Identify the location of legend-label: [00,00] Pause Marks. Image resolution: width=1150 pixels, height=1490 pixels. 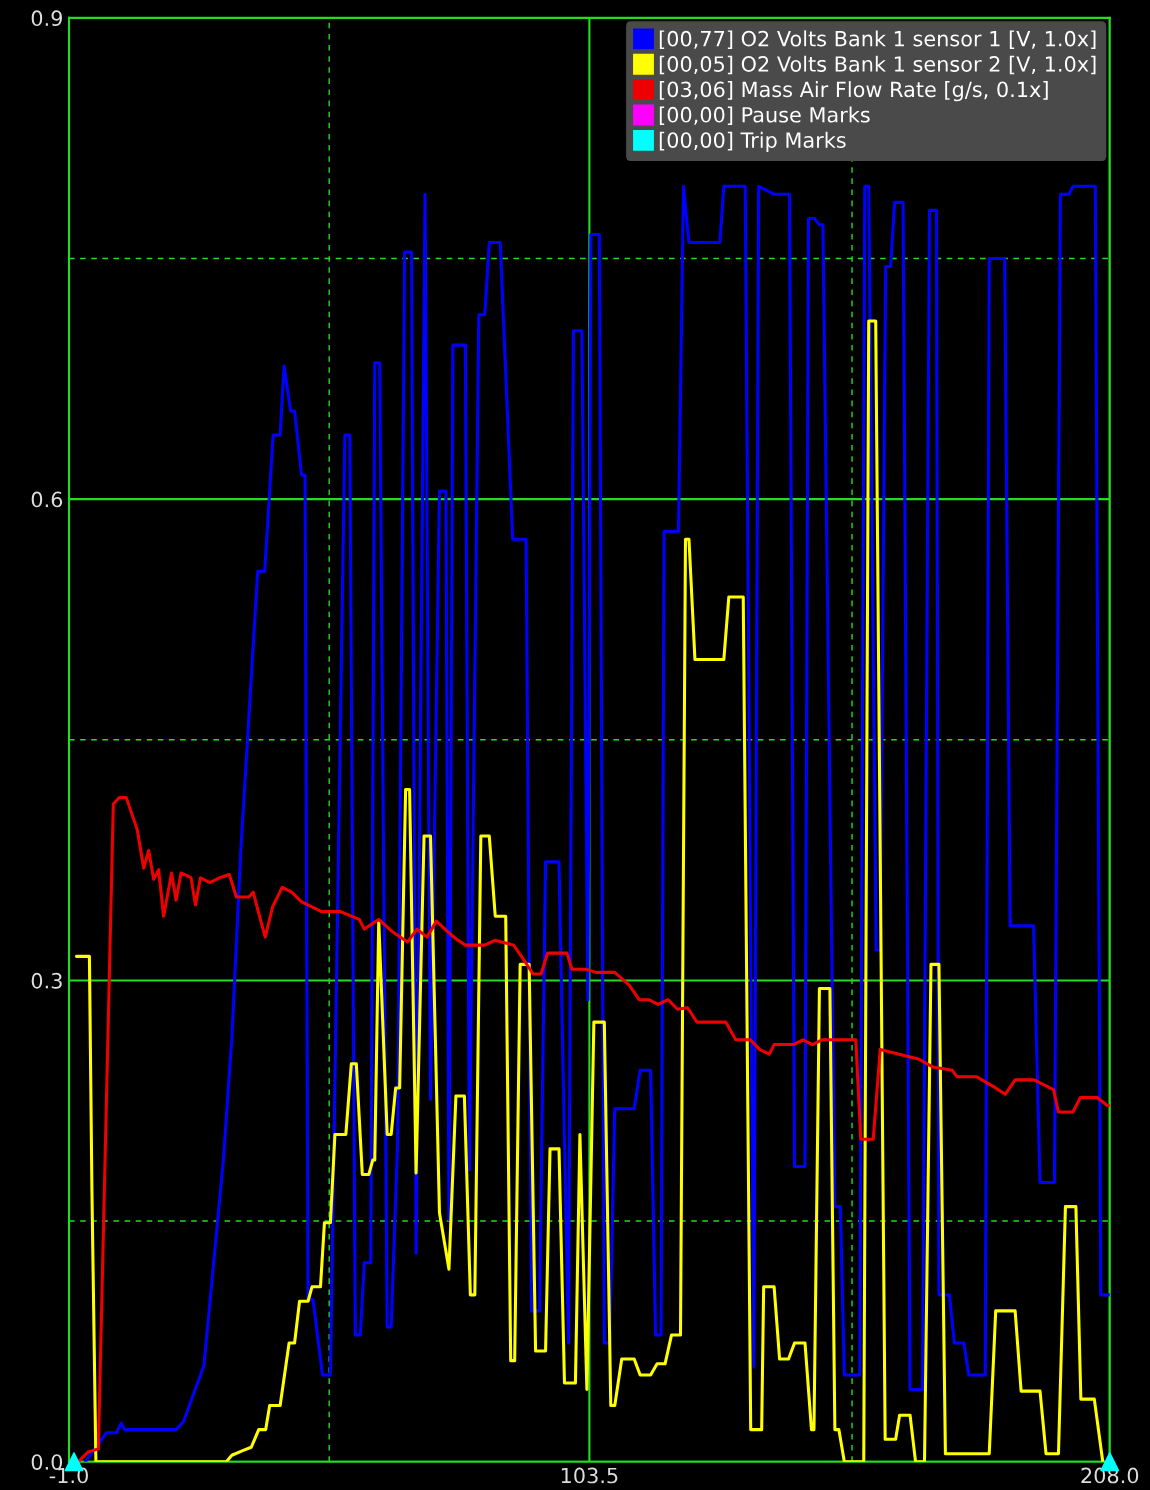
(764, 116).